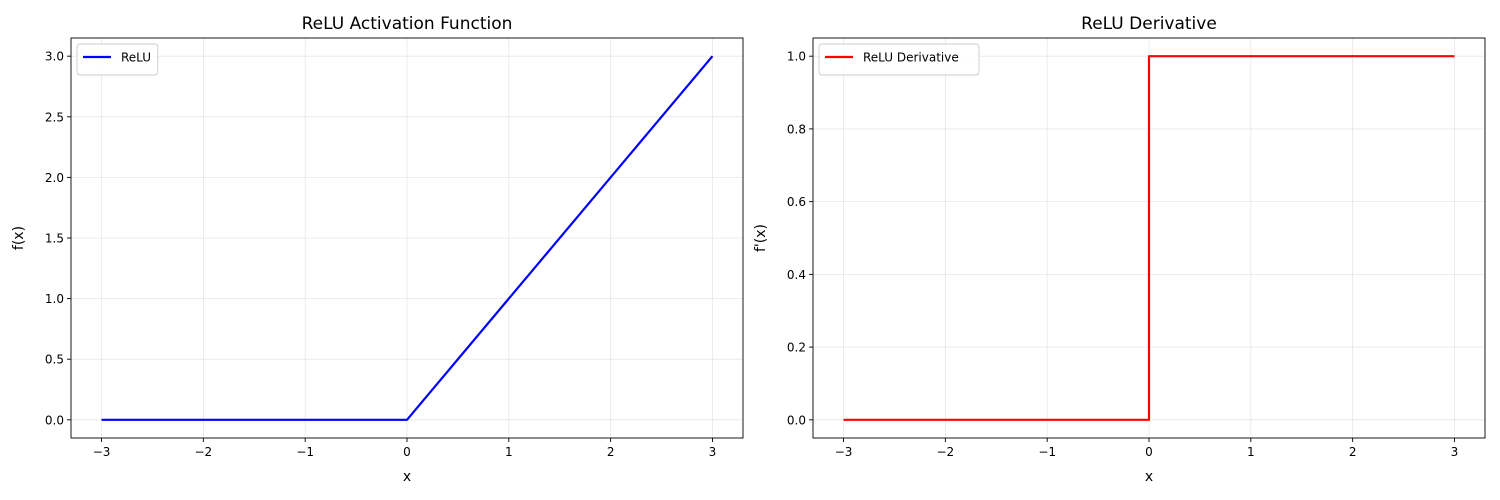 Image resolution: width=1500 pixels, height=500 pixels. Describe the element at coordinates (911, 58) in the screenshot. I see `chart-2-legend-label: ReLU Derivative` at that location.